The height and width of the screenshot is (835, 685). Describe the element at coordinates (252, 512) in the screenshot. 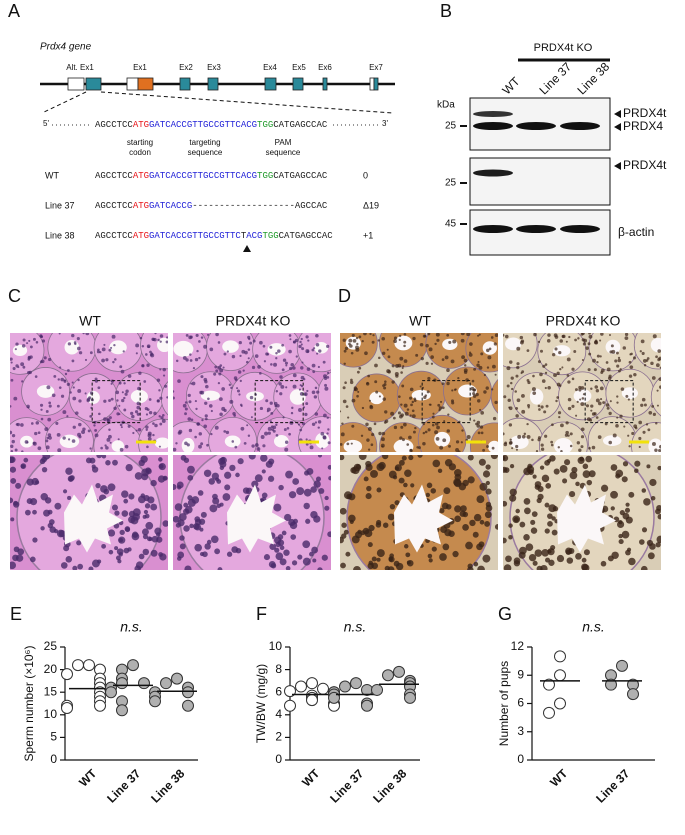

I see `histology-image` at that location.